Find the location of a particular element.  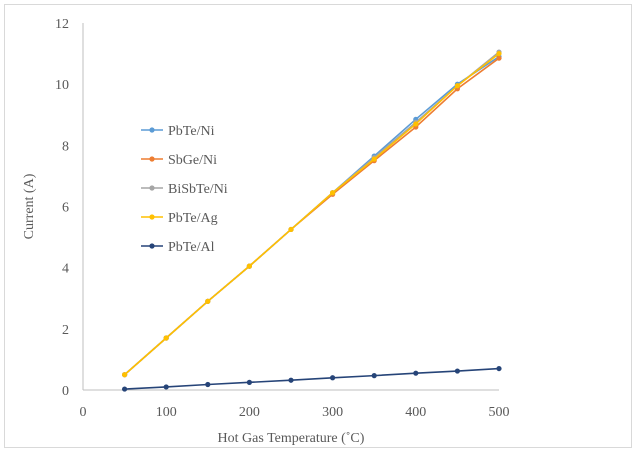

legend-item: BiSbTe/Ni is located at coordinates (184, 189).